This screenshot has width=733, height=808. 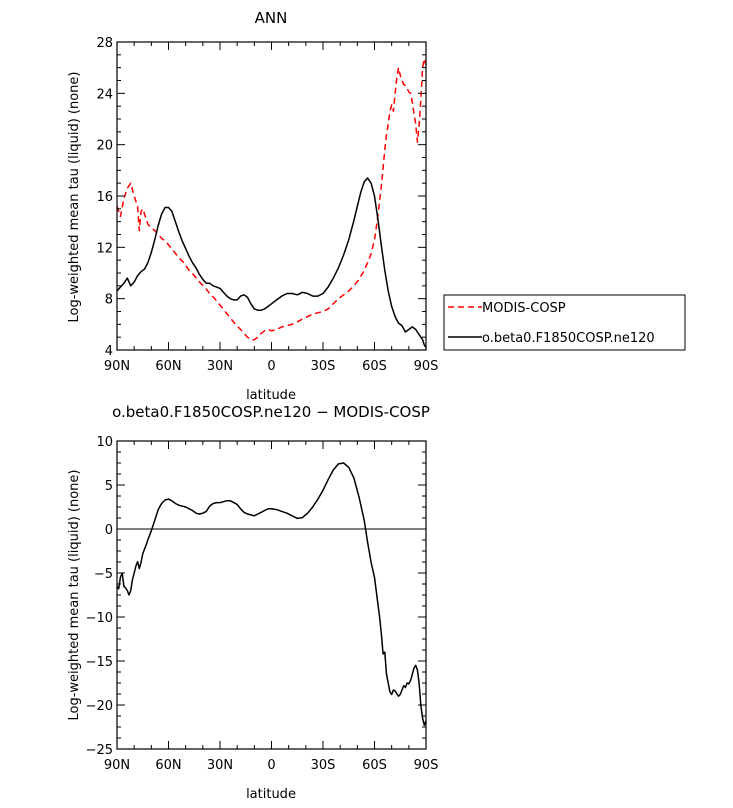 I want to click on top-y-axis-label: Log-weighted mean tau (liquid) (none), so click(x=74, y=197).